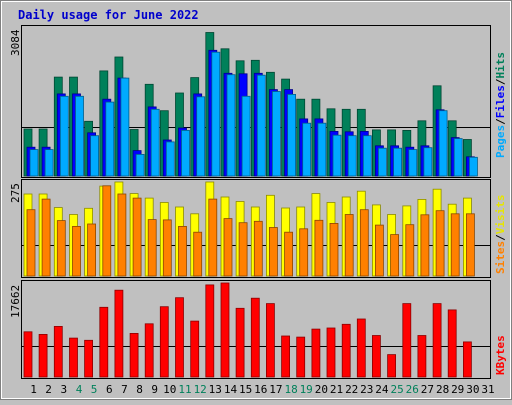  I want to click on chart-title: Daily usage for June 2022, so click(108, 15).